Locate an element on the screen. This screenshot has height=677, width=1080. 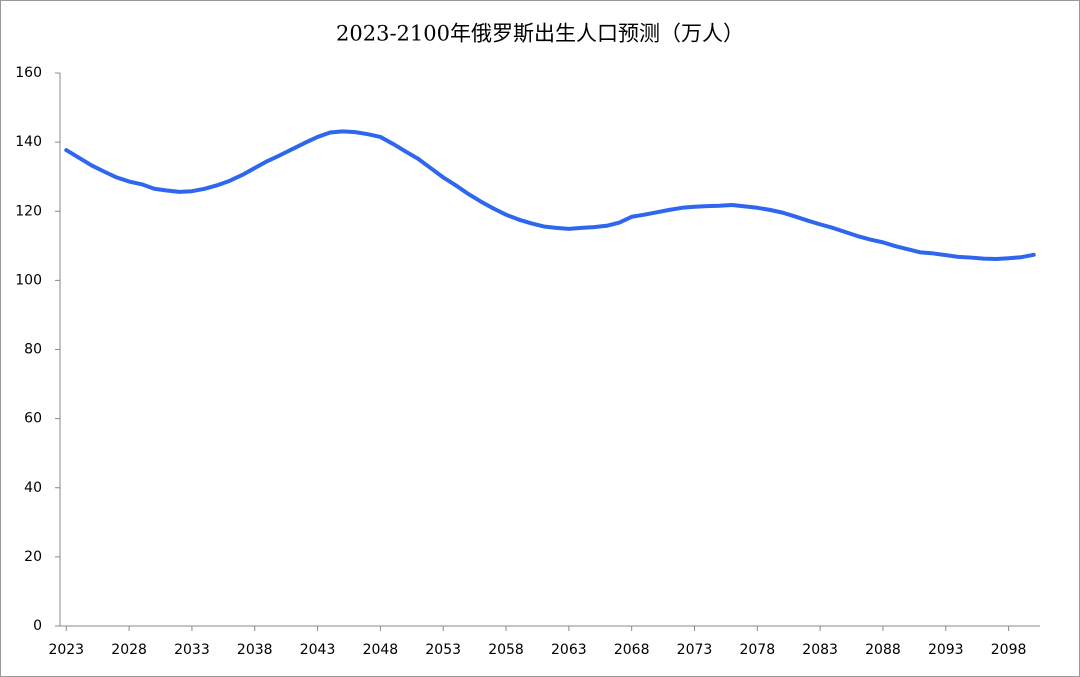
x-tick-label: 2068 is located at coordinates (632, 650).